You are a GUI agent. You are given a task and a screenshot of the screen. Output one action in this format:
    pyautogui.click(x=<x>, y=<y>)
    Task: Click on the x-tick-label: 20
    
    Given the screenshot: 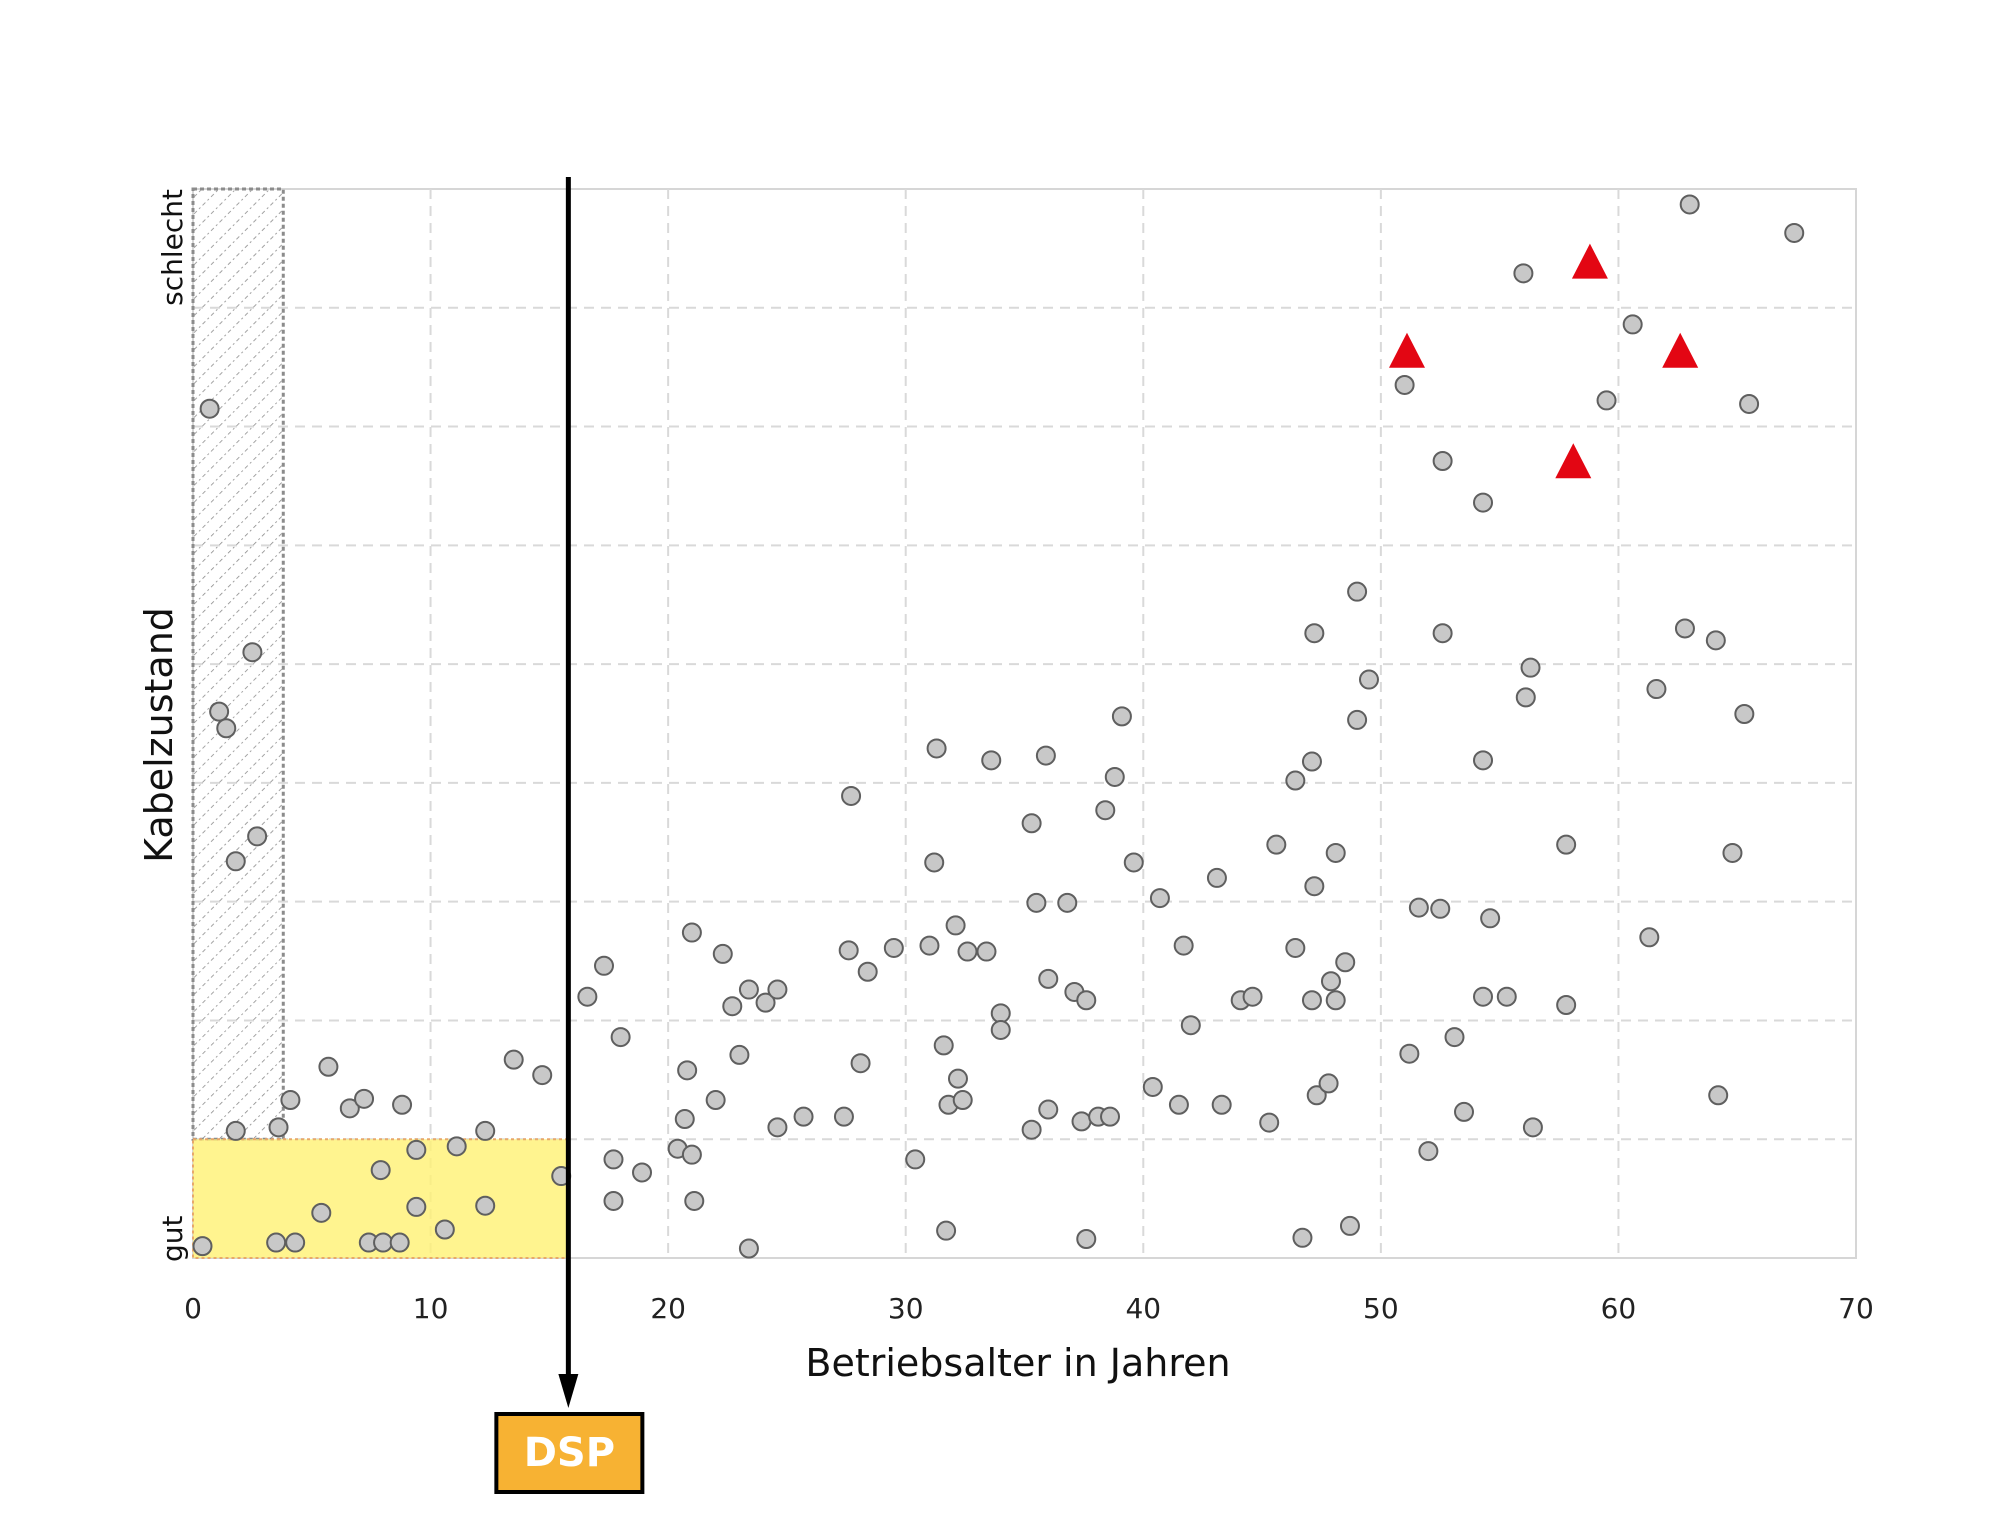 What is the action you would take?
    pyautogui.click(x=668, y=1308)
    